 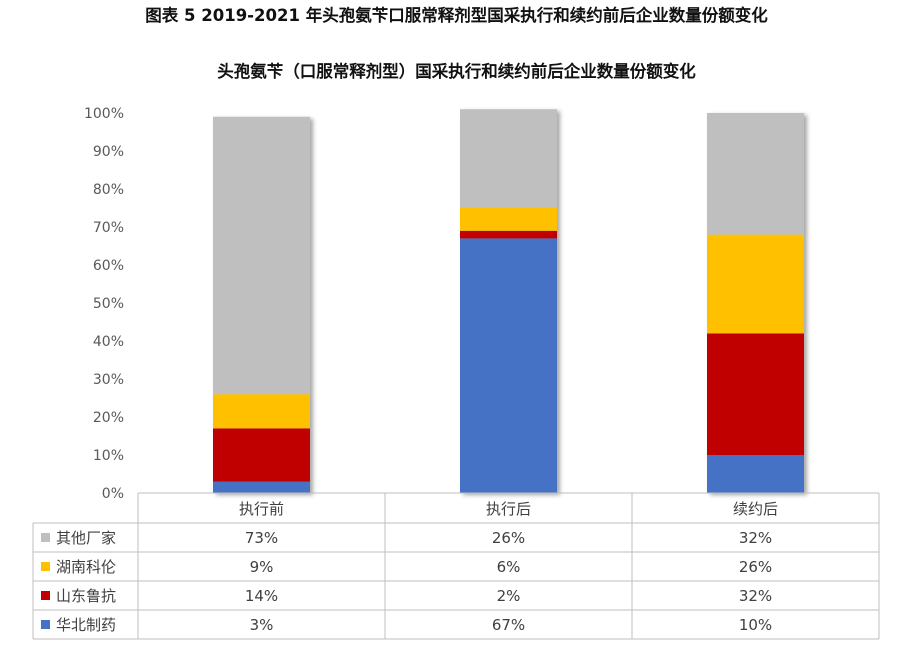 I want to click on y-tick-label: 70%, so click(x=108, y=228).